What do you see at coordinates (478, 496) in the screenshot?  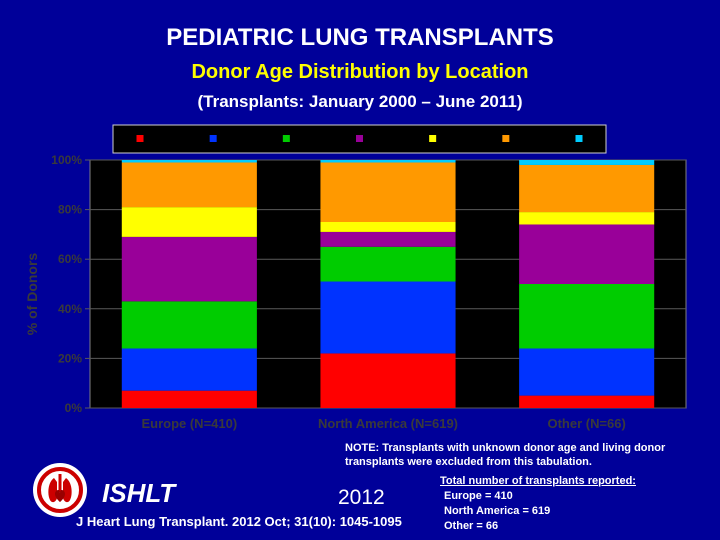 I see `count-europe: Europe = 410` at bounding box center [478, 496].